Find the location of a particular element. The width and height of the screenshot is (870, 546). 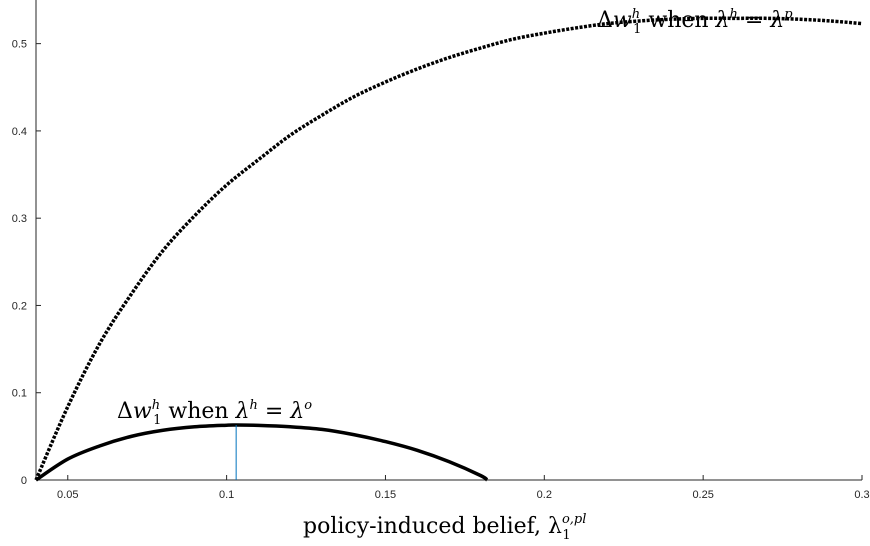

y-tick-label: 0.3 is located at coordinates (19, 219).